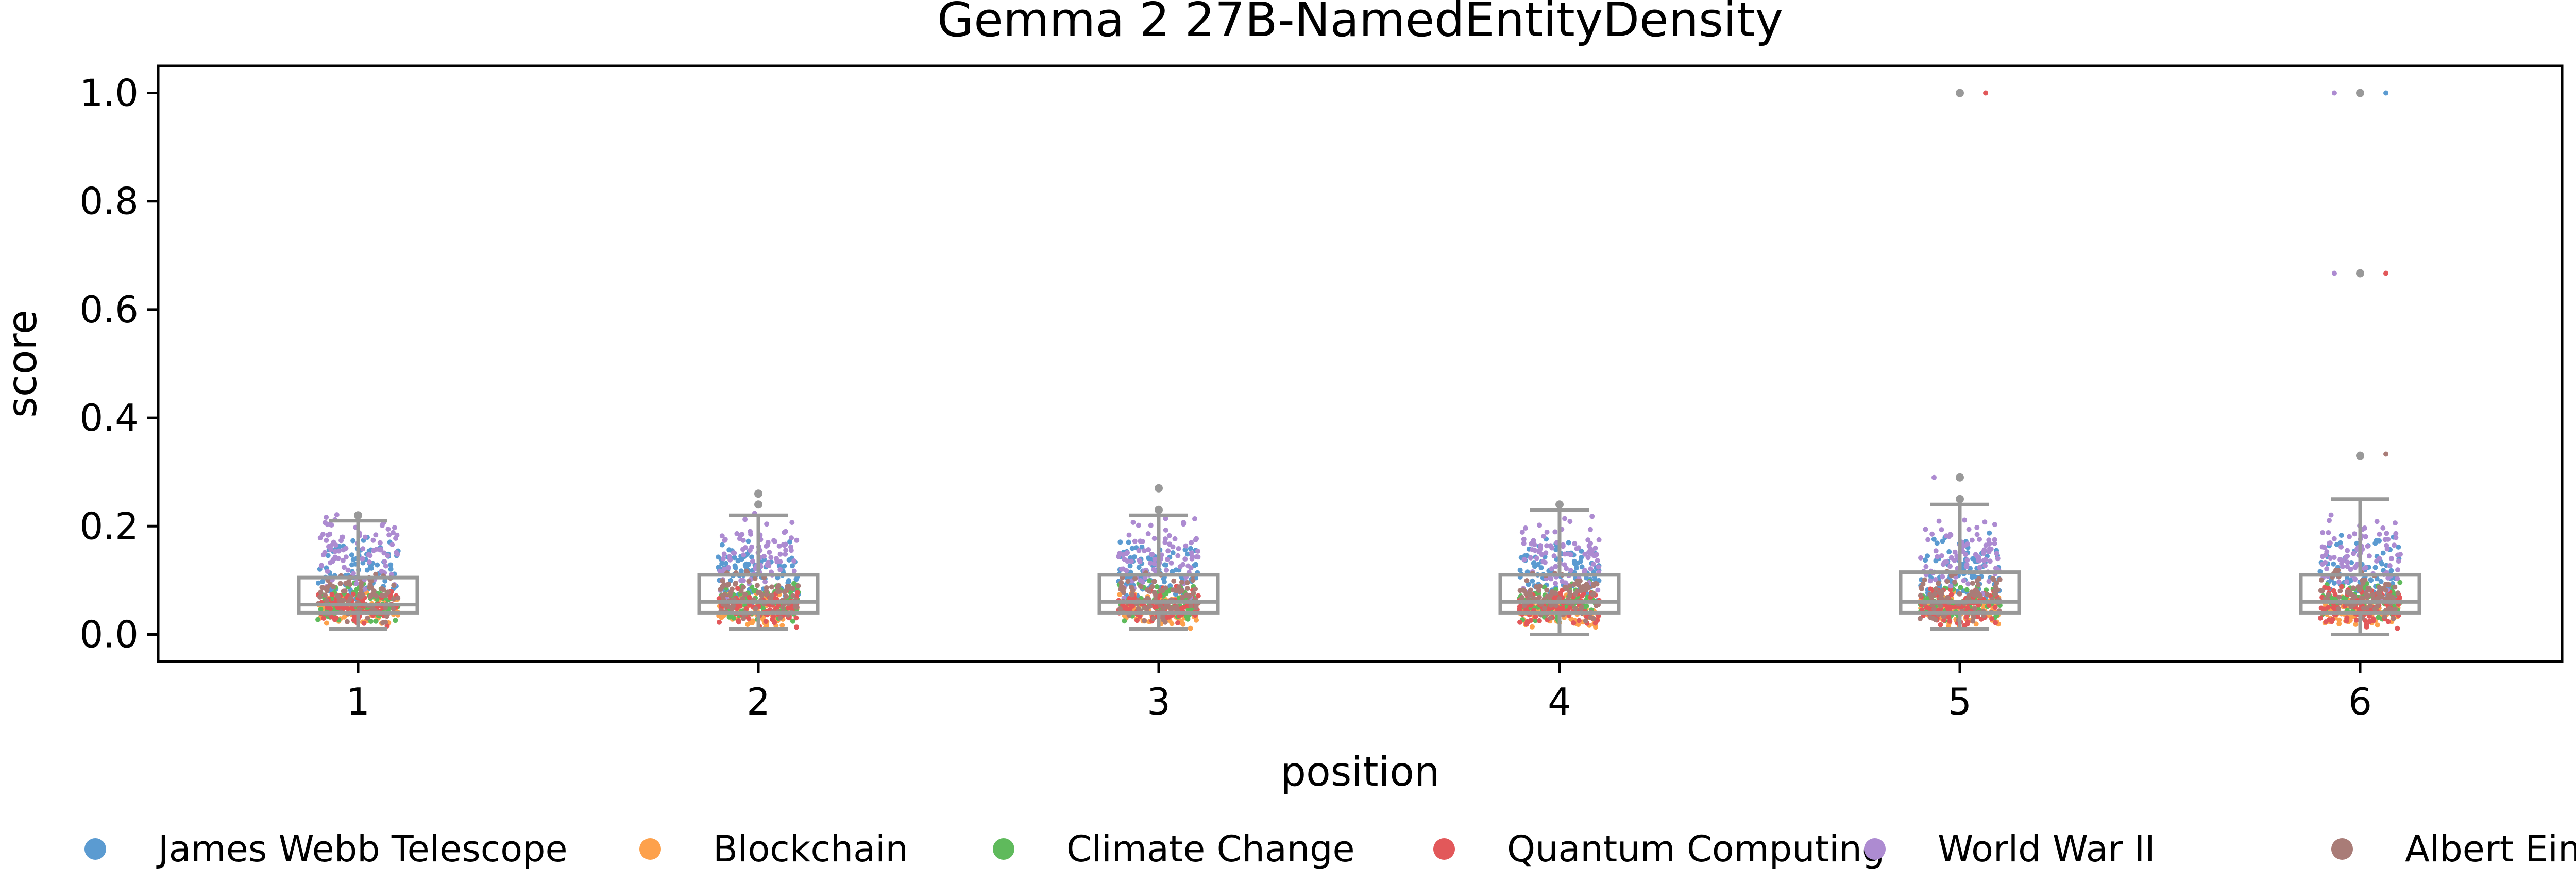 This screenshot has width=2576, height=883. I want to click on y-axis-label: score, so click(23, 364).